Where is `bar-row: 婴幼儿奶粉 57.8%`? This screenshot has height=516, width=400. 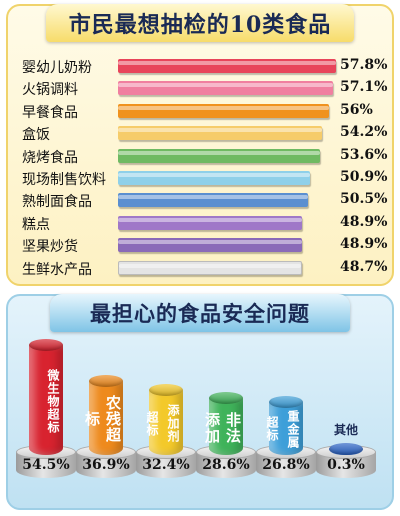 bar-row: 婴幼儿奶粉 57.8% is located at coordinates (202, 66).